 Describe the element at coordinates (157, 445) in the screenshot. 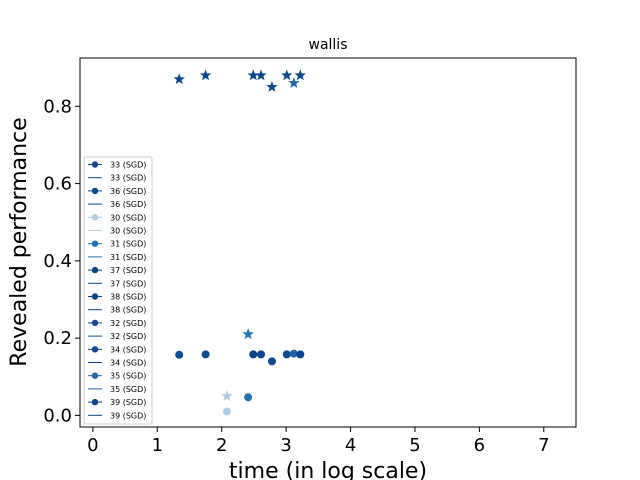

I see `x-tick-label: 1` at that location.